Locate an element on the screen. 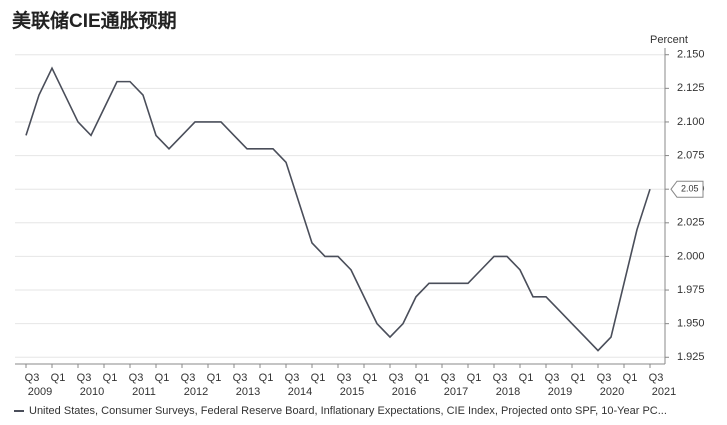 This screenshot has height=425, width=727. x-year-label: 2020 is located at coordinates (612, 392).